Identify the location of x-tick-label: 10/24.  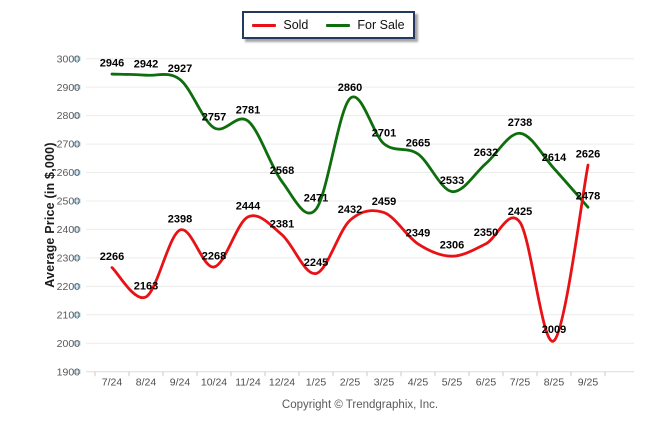
(214, 383).